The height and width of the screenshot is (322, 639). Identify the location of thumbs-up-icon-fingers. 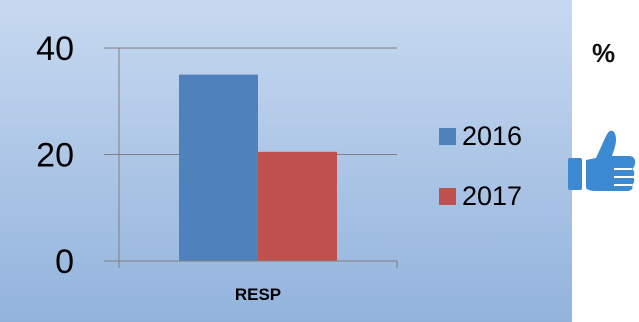
(623, 177).